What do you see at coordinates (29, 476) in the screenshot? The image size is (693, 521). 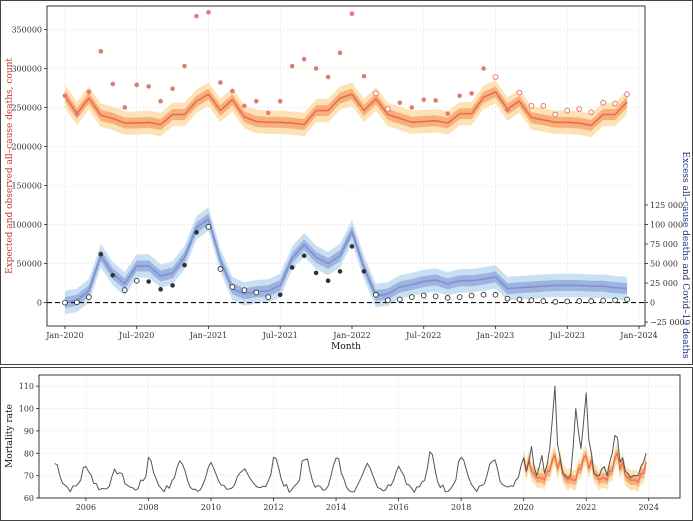 I see `bottom-y-tick-label: 70` at bounding box center [29, 476].